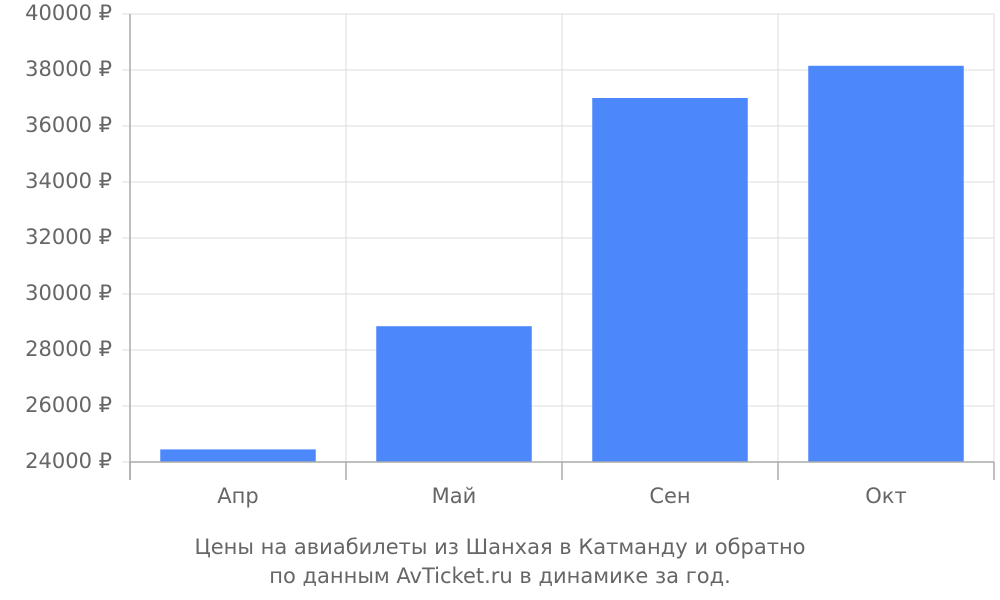  I want to click on x-tick-label: Сен, so click(669, 496).